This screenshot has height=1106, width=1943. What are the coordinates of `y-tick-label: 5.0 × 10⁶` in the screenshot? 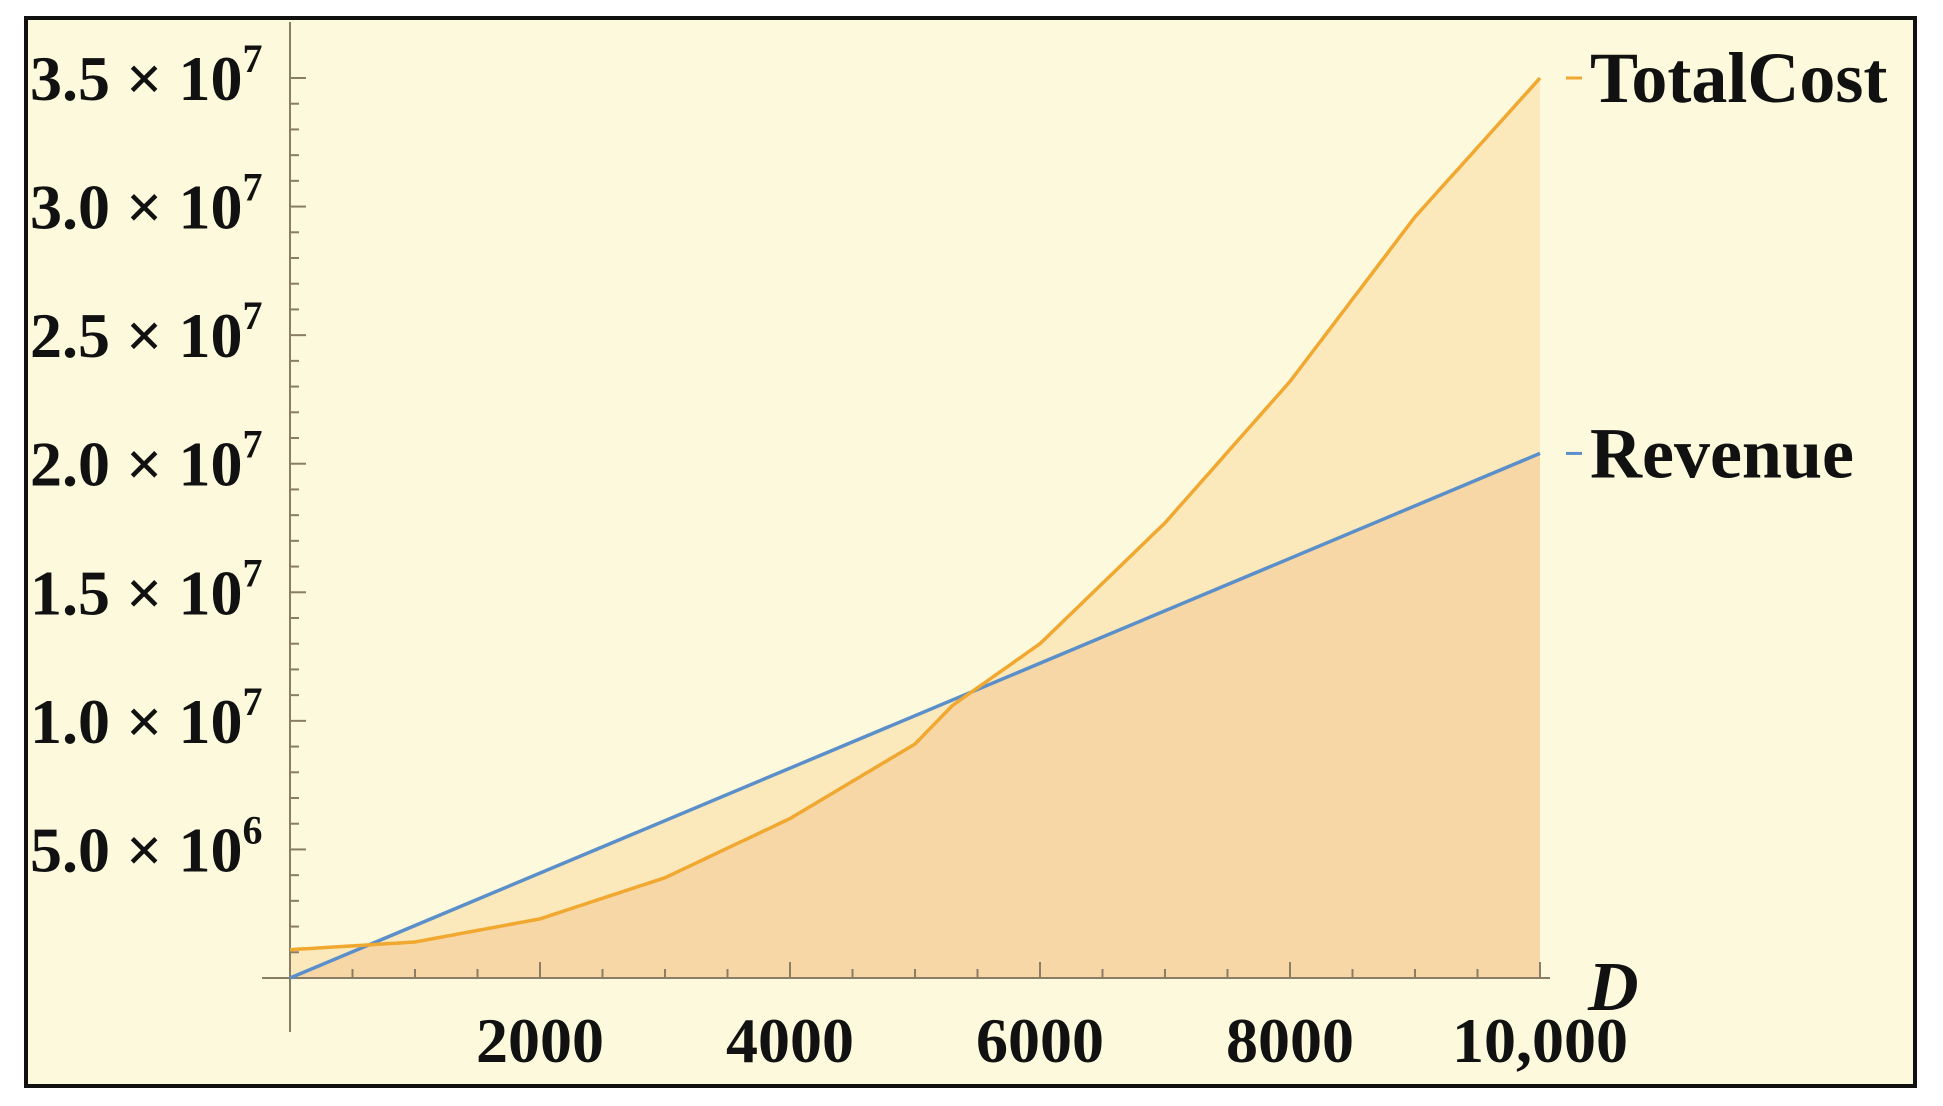 It's located at (146, 846).